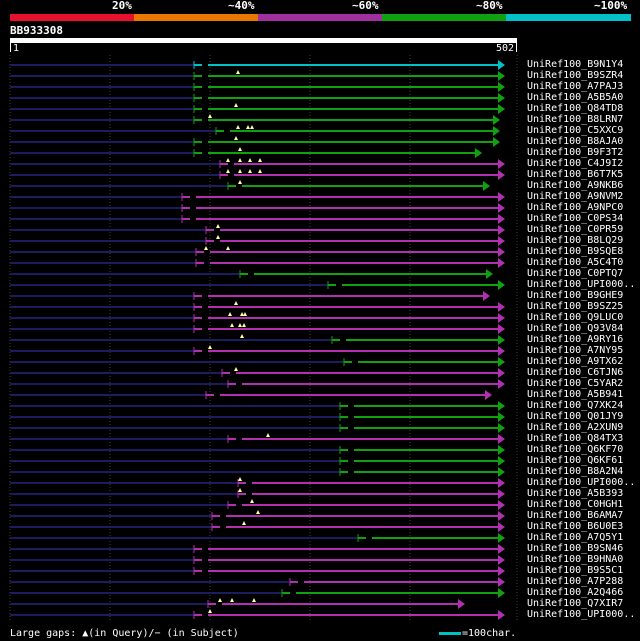 The height and width of the screenshot is (641, 640). I want to click on hit-label-link: UniRef100_Q7XK24, so click(575, 405).